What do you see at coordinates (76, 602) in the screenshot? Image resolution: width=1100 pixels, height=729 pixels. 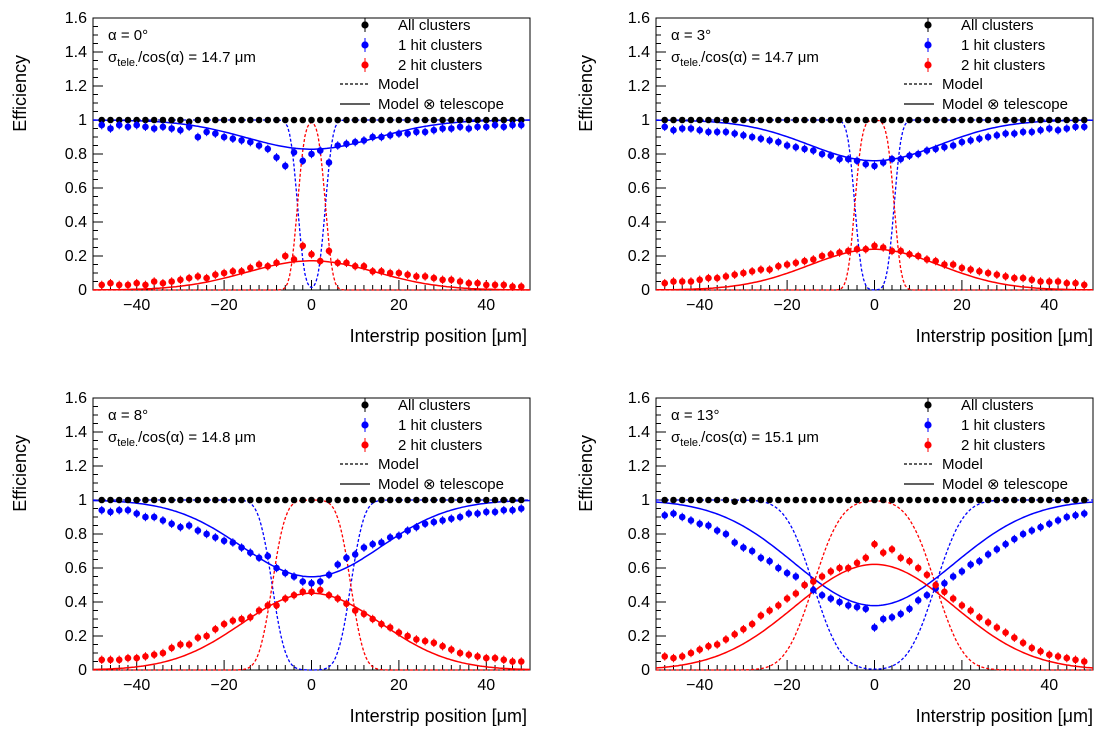 I see `y-tick-label: 0.4` at bounding box center [76, 602].